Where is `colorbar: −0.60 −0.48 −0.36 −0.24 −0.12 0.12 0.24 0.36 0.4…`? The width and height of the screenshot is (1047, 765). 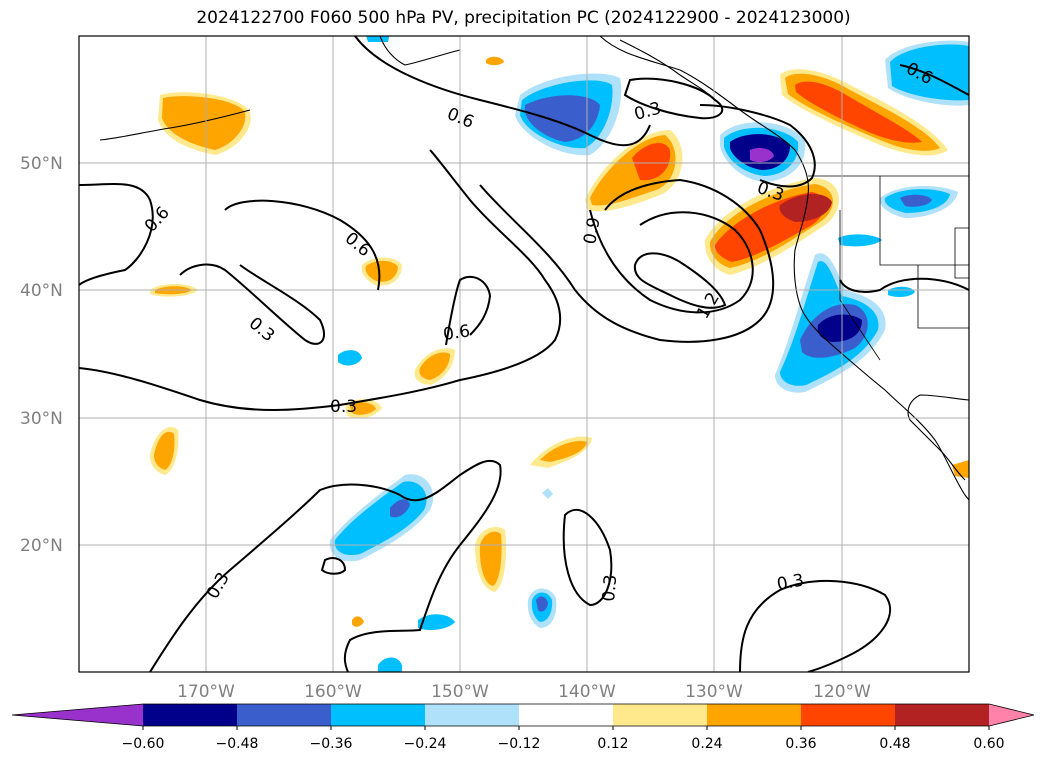
colorbar: −0.60 −0.48 −0.36 −0.24 −0.12 0.12 0.24 0.36 0.4… is located at coordinates (523, 727).